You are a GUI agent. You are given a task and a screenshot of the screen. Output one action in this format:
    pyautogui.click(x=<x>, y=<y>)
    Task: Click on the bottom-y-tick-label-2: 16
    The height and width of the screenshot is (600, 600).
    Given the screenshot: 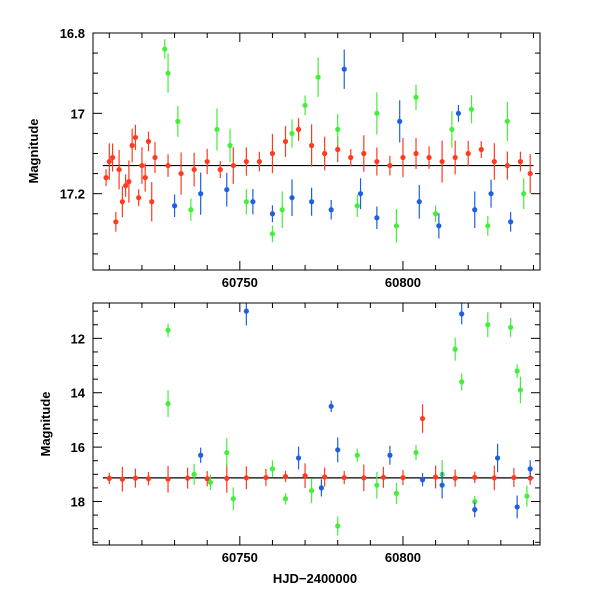 What is the action you would take?
    pyautogui.click(x=78, y=447)
    